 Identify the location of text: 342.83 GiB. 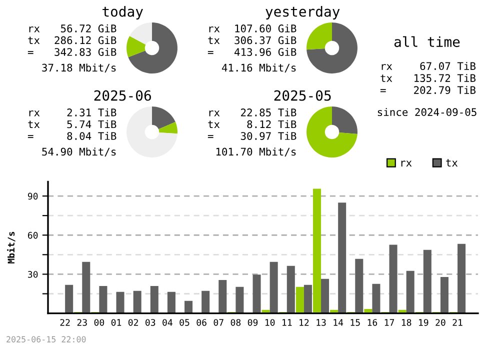
(85, 52).